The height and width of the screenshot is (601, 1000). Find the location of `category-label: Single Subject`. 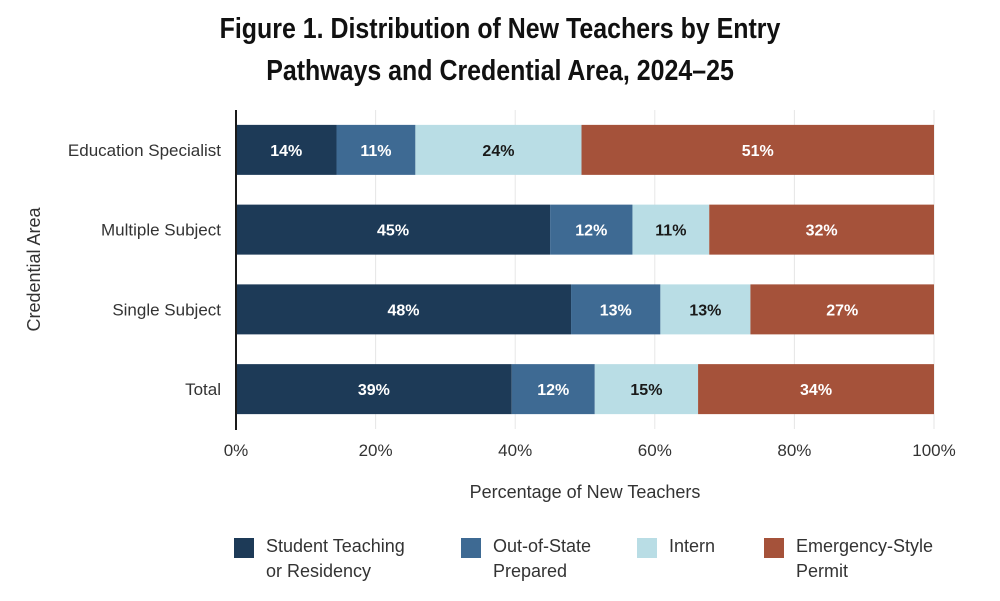

category-label: Single Subject is located at coordinates (166, 309).